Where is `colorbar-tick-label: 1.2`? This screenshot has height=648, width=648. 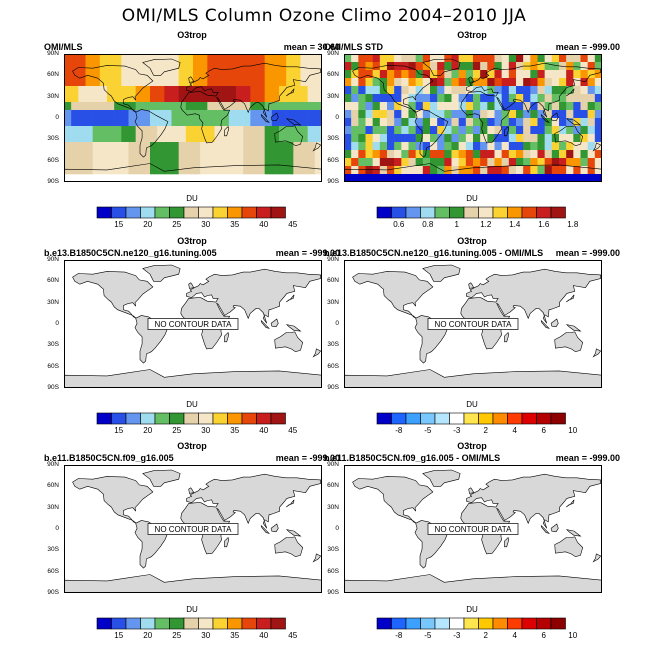 colorbar-tick-label: 1.2 is located at coordinates (486, 224).